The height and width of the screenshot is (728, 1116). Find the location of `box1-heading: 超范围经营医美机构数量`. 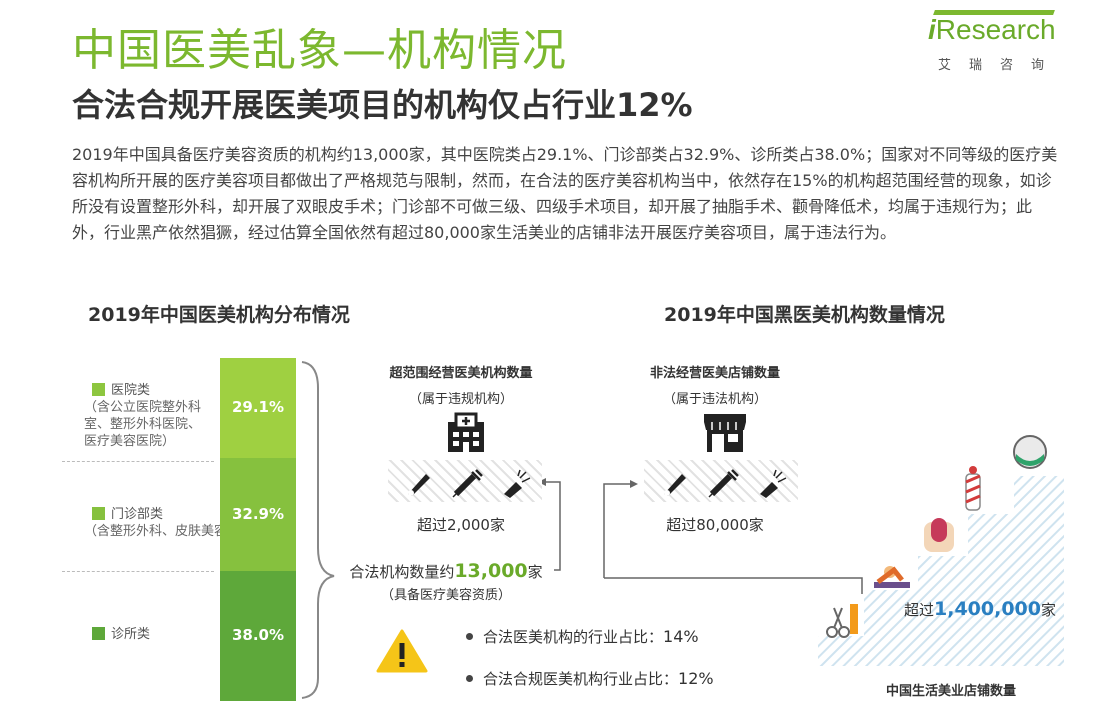

box1-heading: 超范围经营医美机构数量 is located at coordinates (461, 373).